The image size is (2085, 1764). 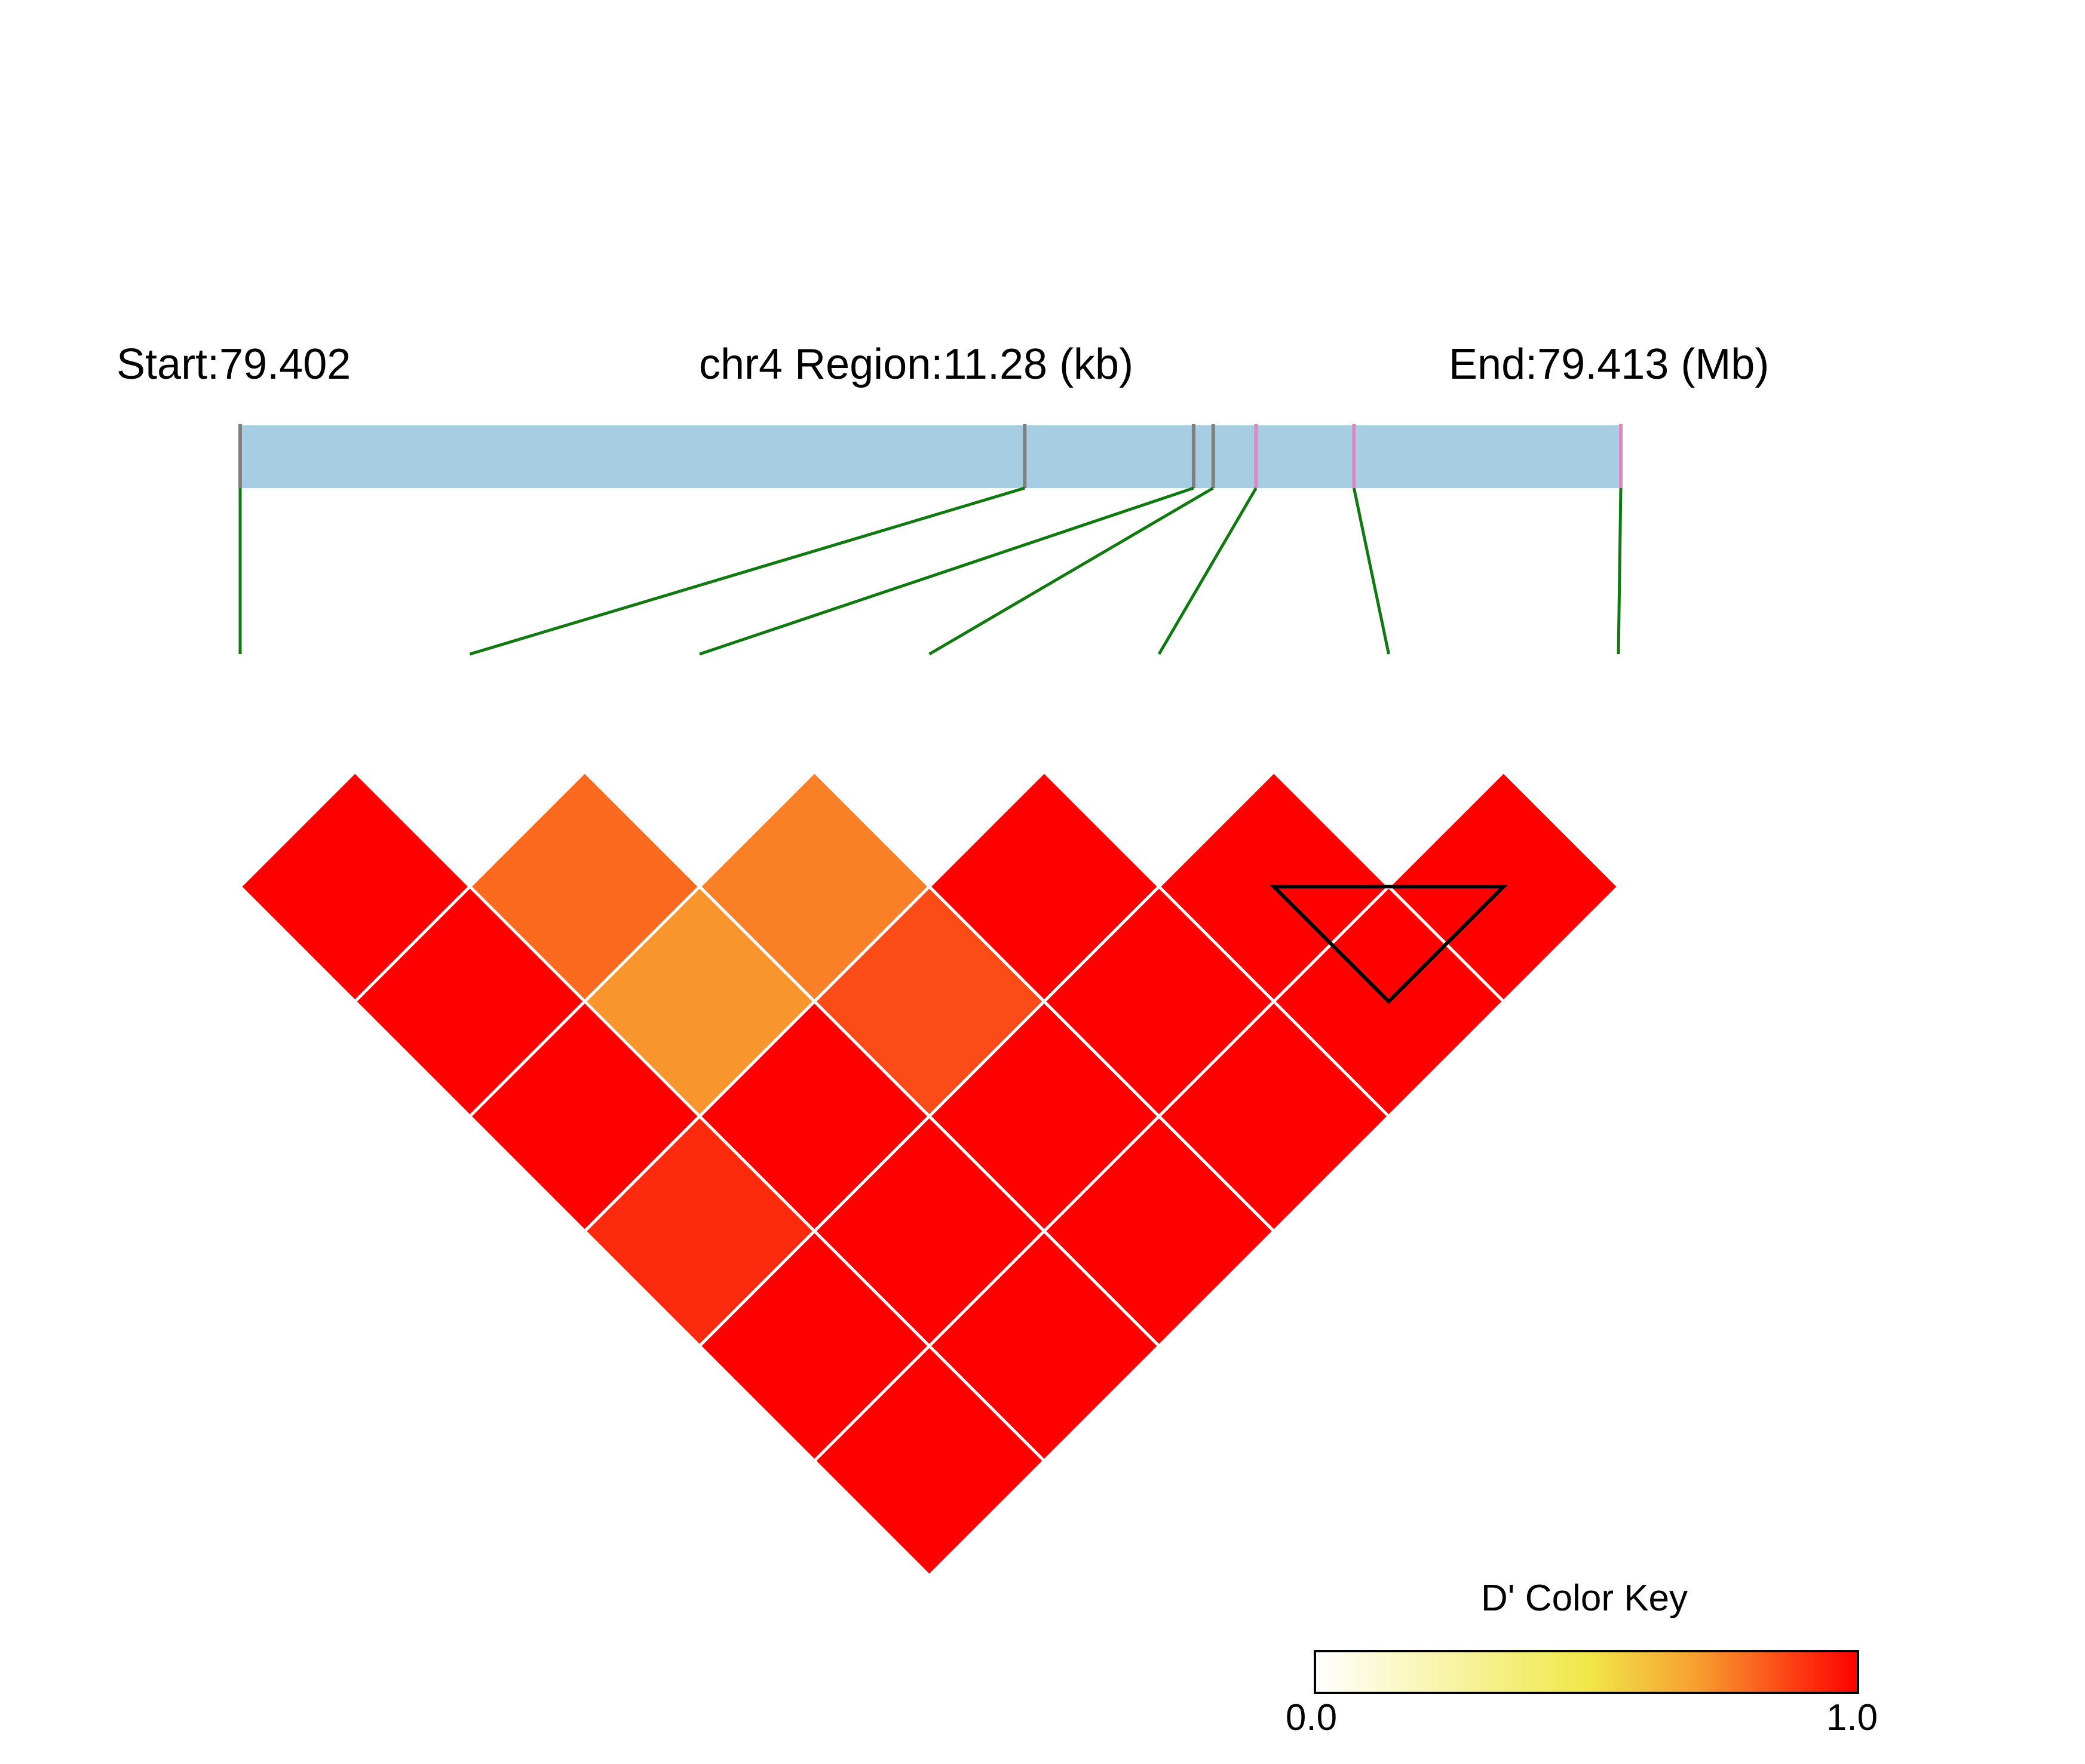 I want to click on color-key: D' Color Key 0.0 1.0, so click(x=1582, y=1658).